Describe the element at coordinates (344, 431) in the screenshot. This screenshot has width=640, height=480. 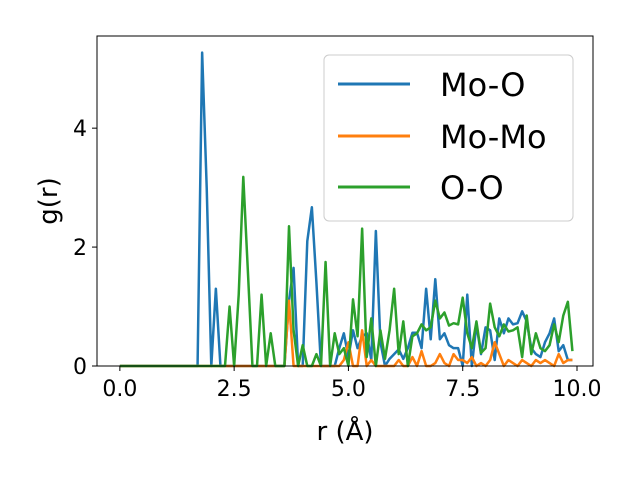
I see `x-axis-label: r (Å)` at that location.